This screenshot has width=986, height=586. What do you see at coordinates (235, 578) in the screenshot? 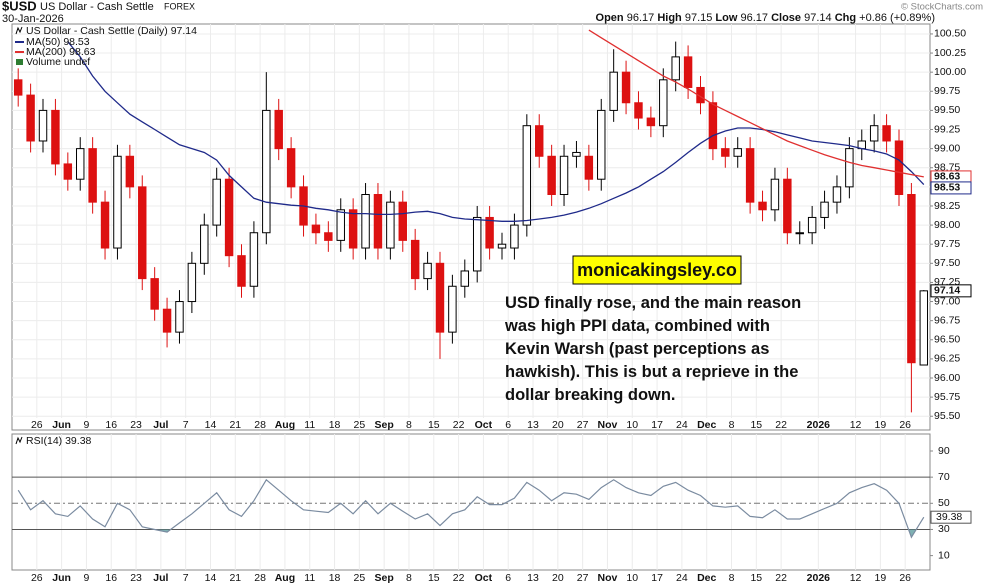
I see `x-tick-label: 21` at bounding box center [235, 578].